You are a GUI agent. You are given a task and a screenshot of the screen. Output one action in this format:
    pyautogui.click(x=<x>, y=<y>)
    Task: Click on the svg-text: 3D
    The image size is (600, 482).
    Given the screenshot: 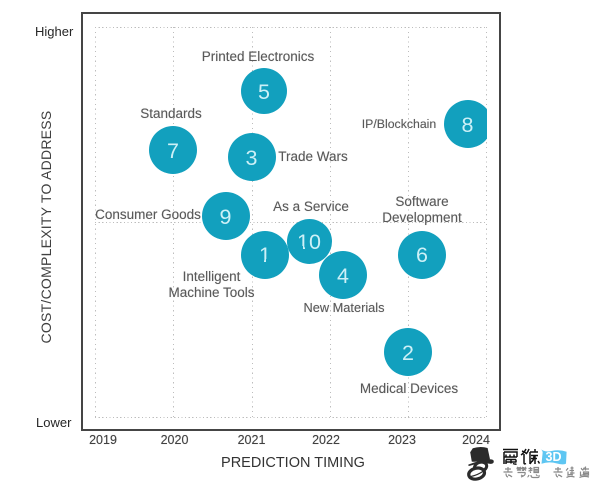 What is the action you would take?
    pyautogui.click(x=554, y=457)
    